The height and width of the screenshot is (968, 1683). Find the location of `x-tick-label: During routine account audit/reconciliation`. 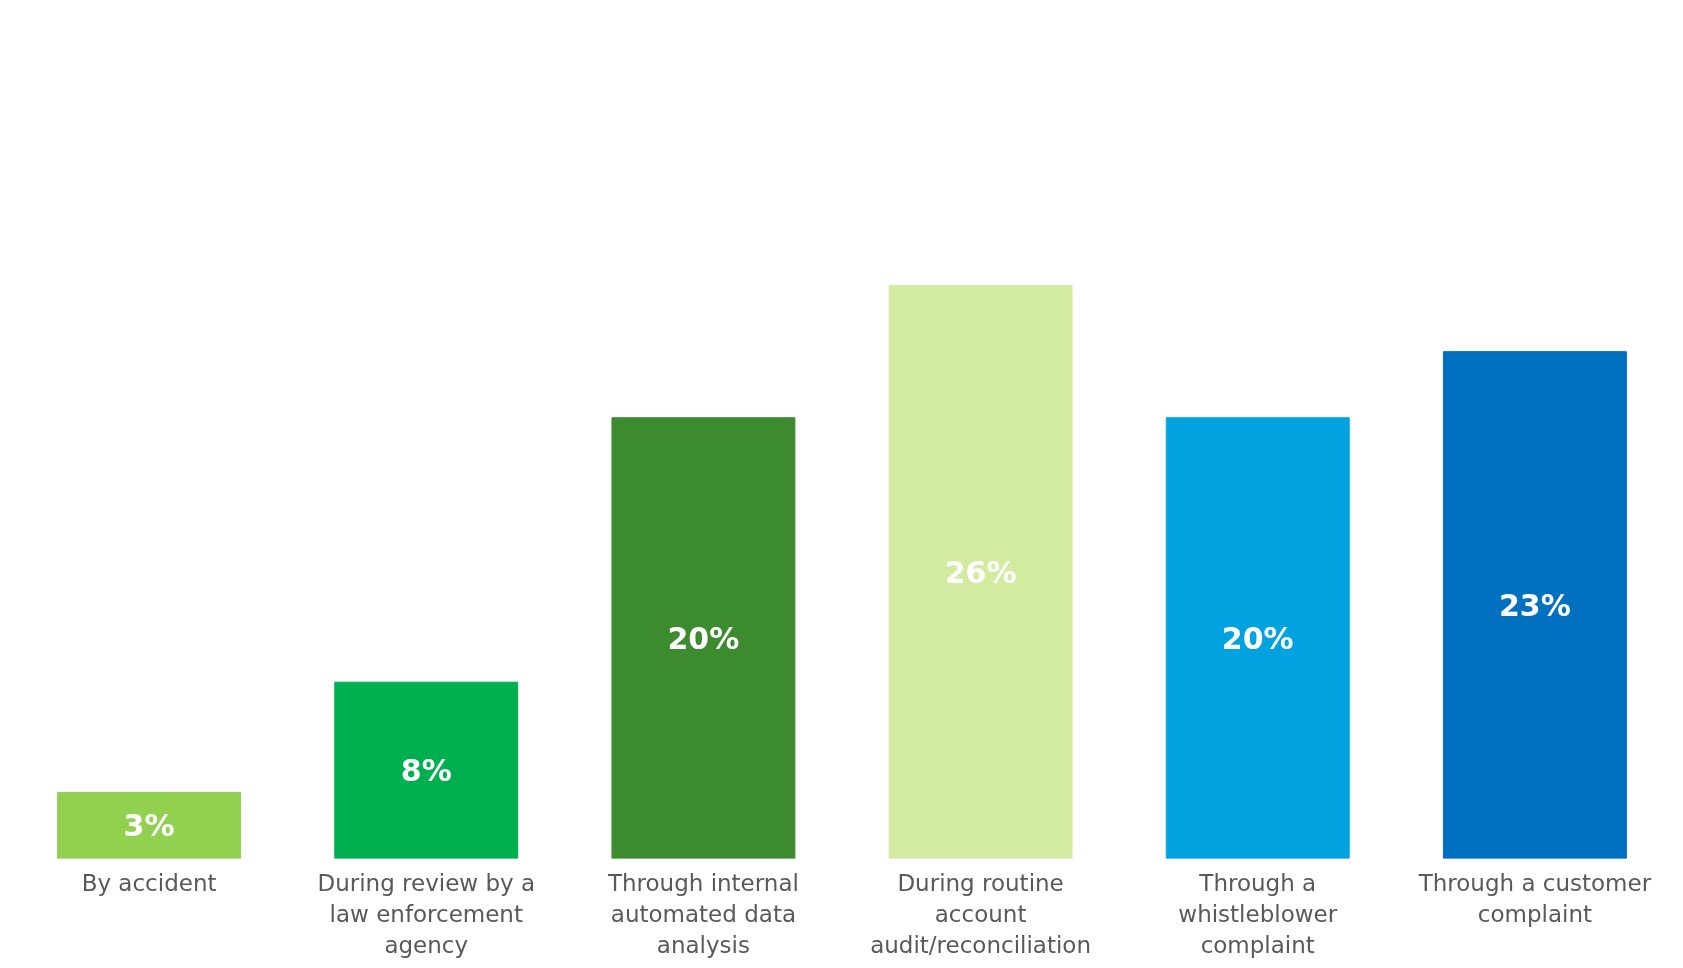

x-tick-label: During routine account audit/reconciliation is located at coordinates (980, 913).